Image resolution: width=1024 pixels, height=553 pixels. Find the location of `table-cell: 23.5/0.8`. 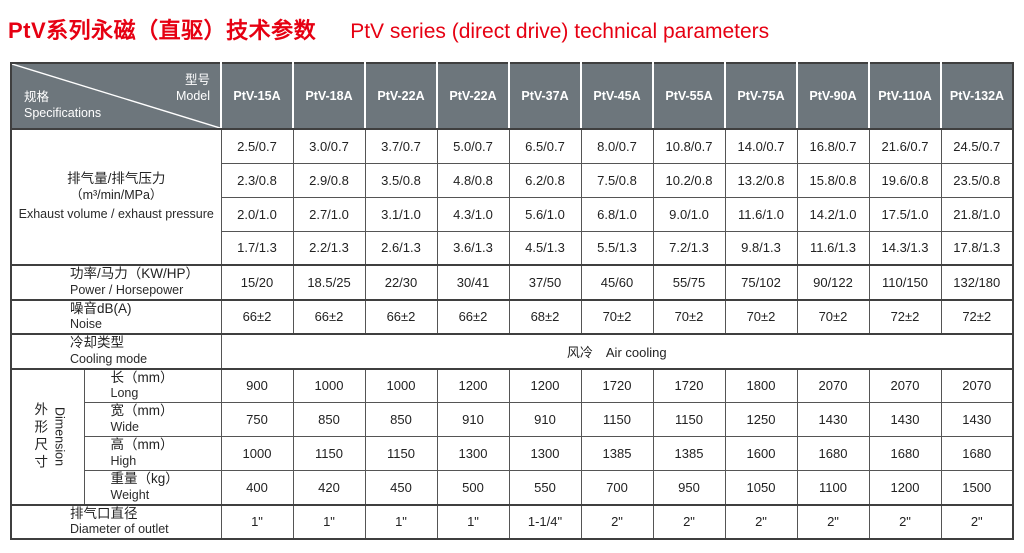

table-cell: 23.5/0.8 is located at coordinates (977, 180).